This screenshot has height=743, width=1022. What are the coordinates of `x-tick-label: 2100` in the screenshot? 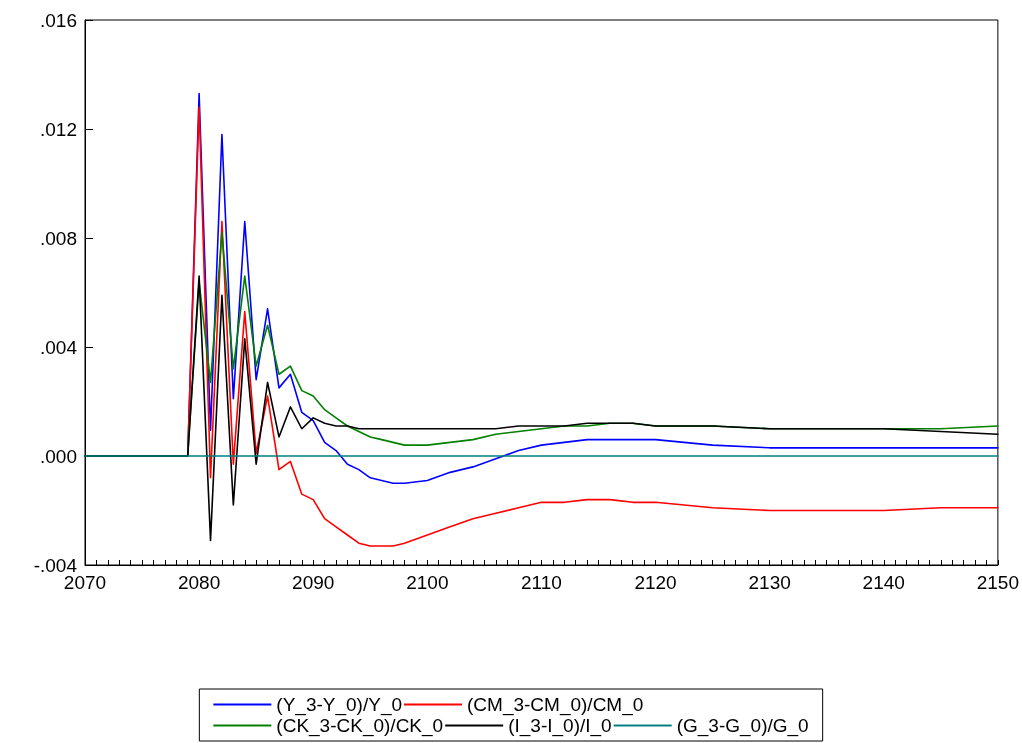 It's located at (427, 582).